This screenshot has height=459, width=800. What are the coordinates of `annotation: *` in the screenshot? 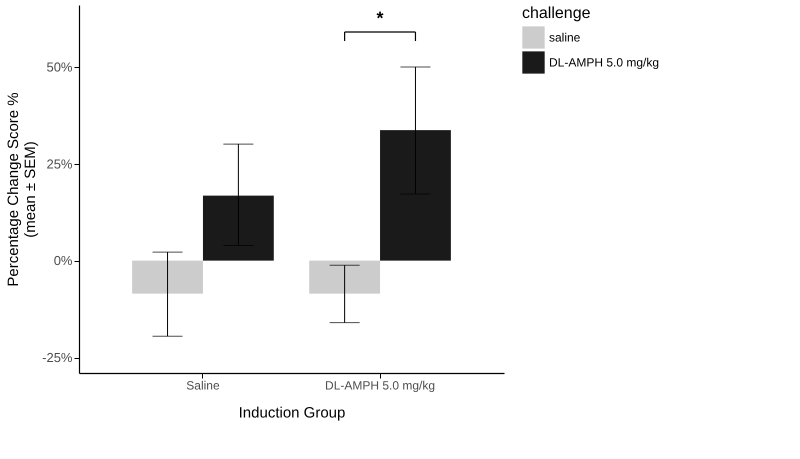 It's located at (380, 18).